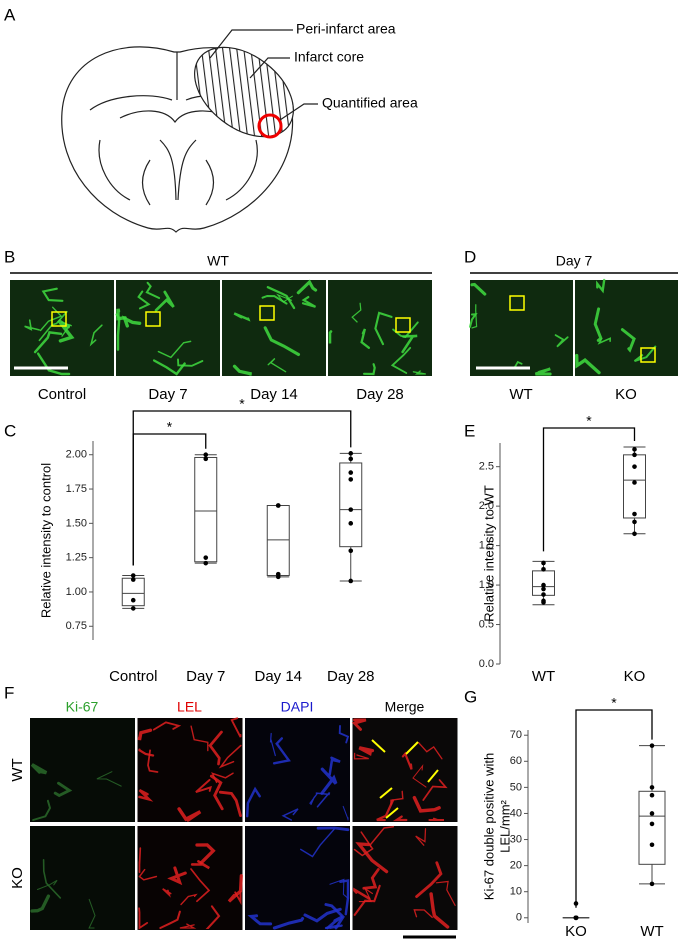 The image size is (685, 943). What do you see at coordinates (9, 256) in the screenshot?
I see `panel-label: B` at bounding box center [9, 256].